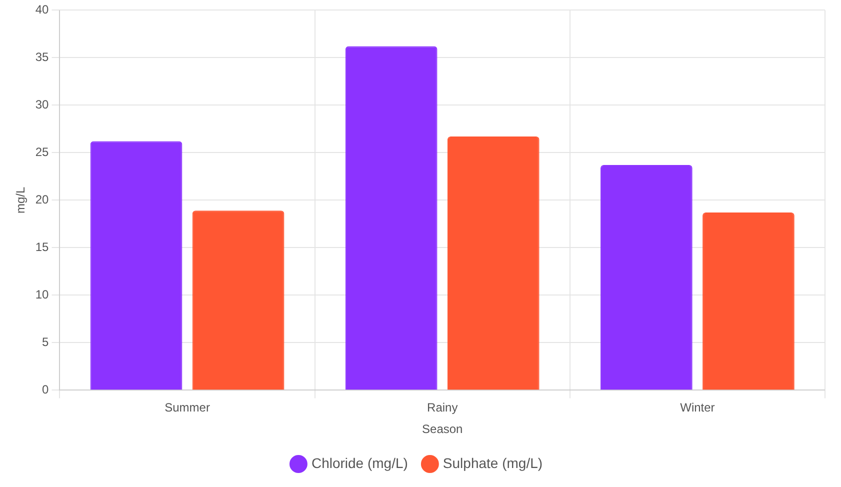  What do you see at coordinates (21, 200) in the screenshot?
I see `y-axis-title: mg/L` at bounding box center [21, 200].